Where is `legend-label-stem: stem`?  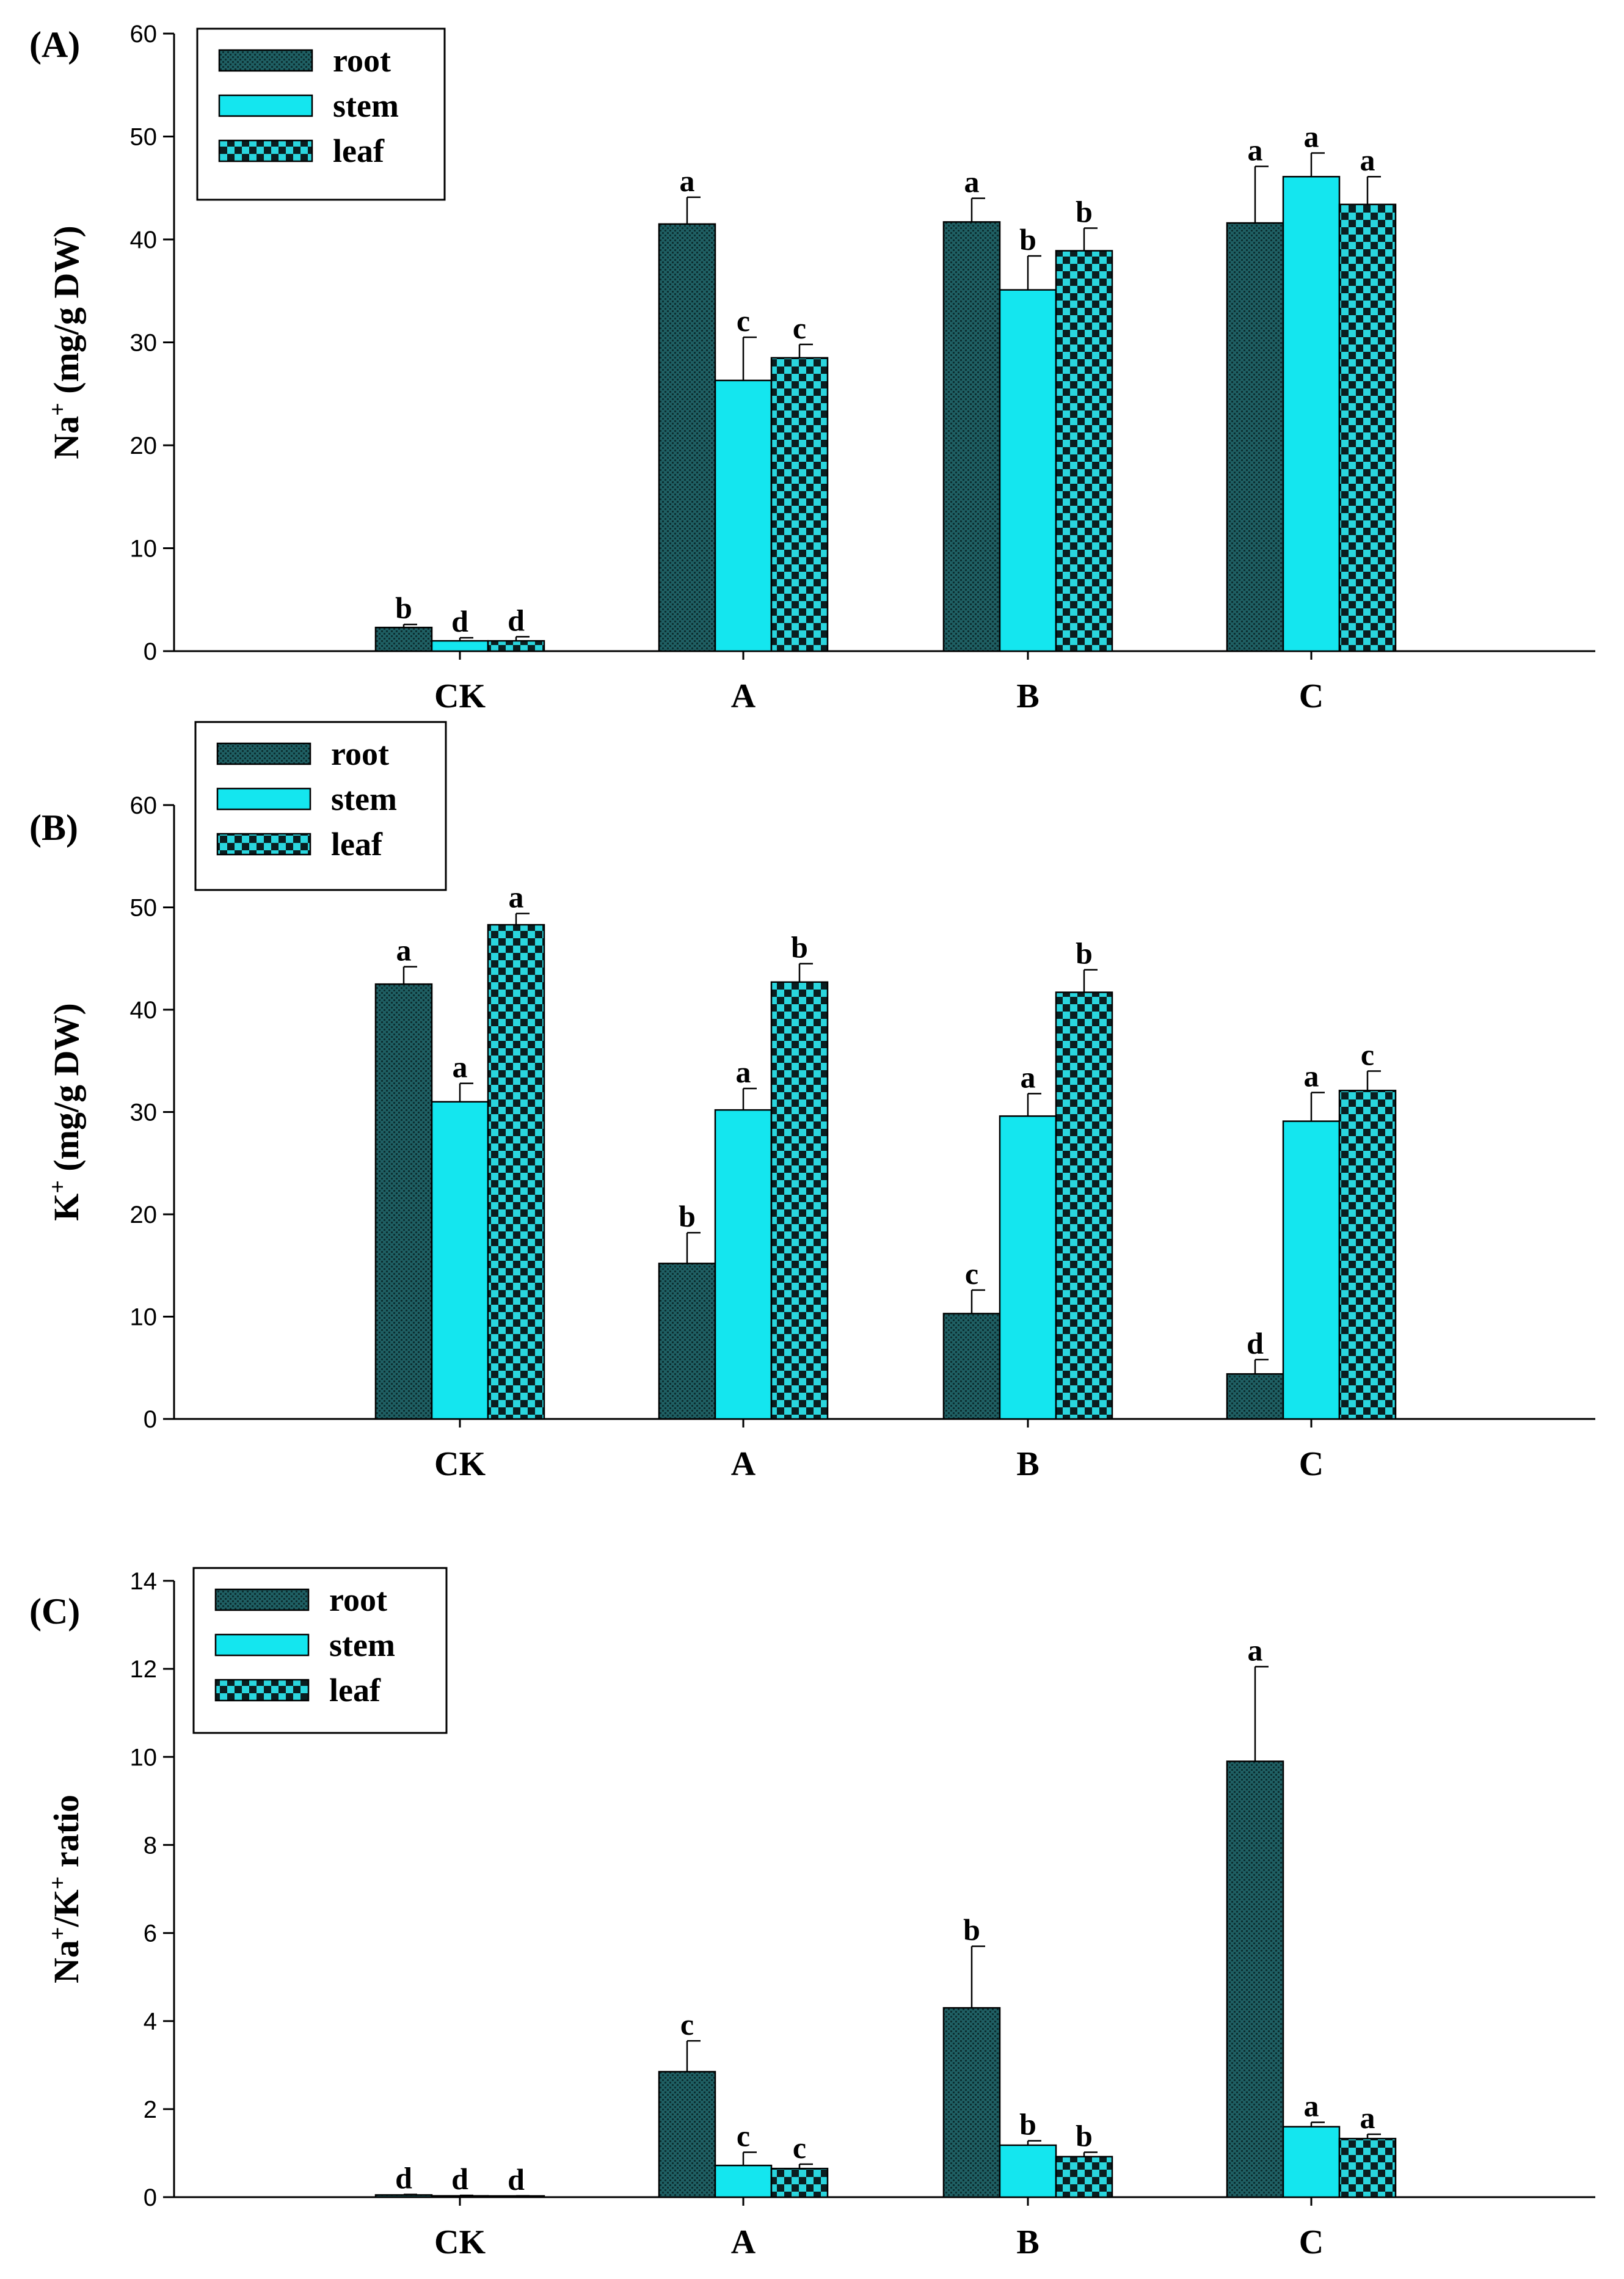 legend-label-stem: stem is located at coordinates (366, 105).